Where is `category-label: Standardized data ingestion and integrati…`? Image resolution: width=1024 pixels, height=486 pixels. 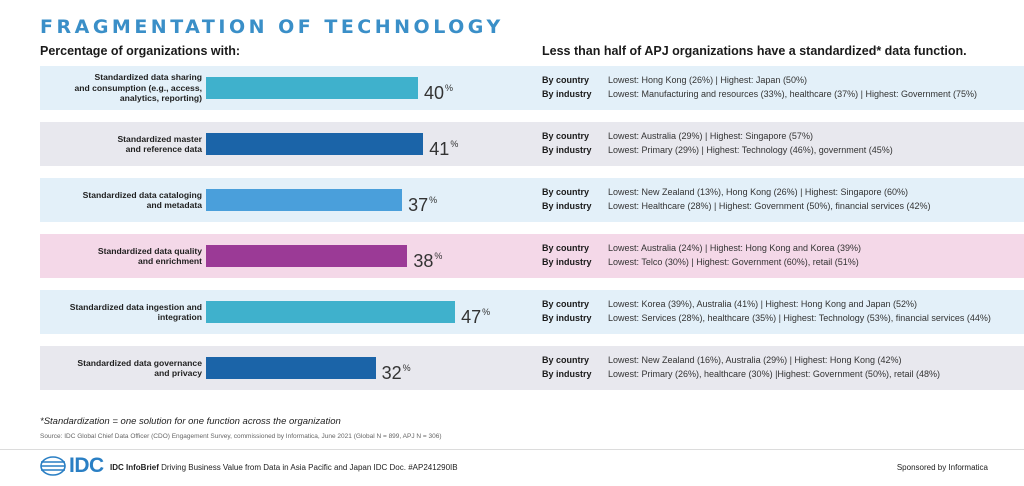 category-label: Standardized data ingestion and integrati… is located at coordinates (121, 312).